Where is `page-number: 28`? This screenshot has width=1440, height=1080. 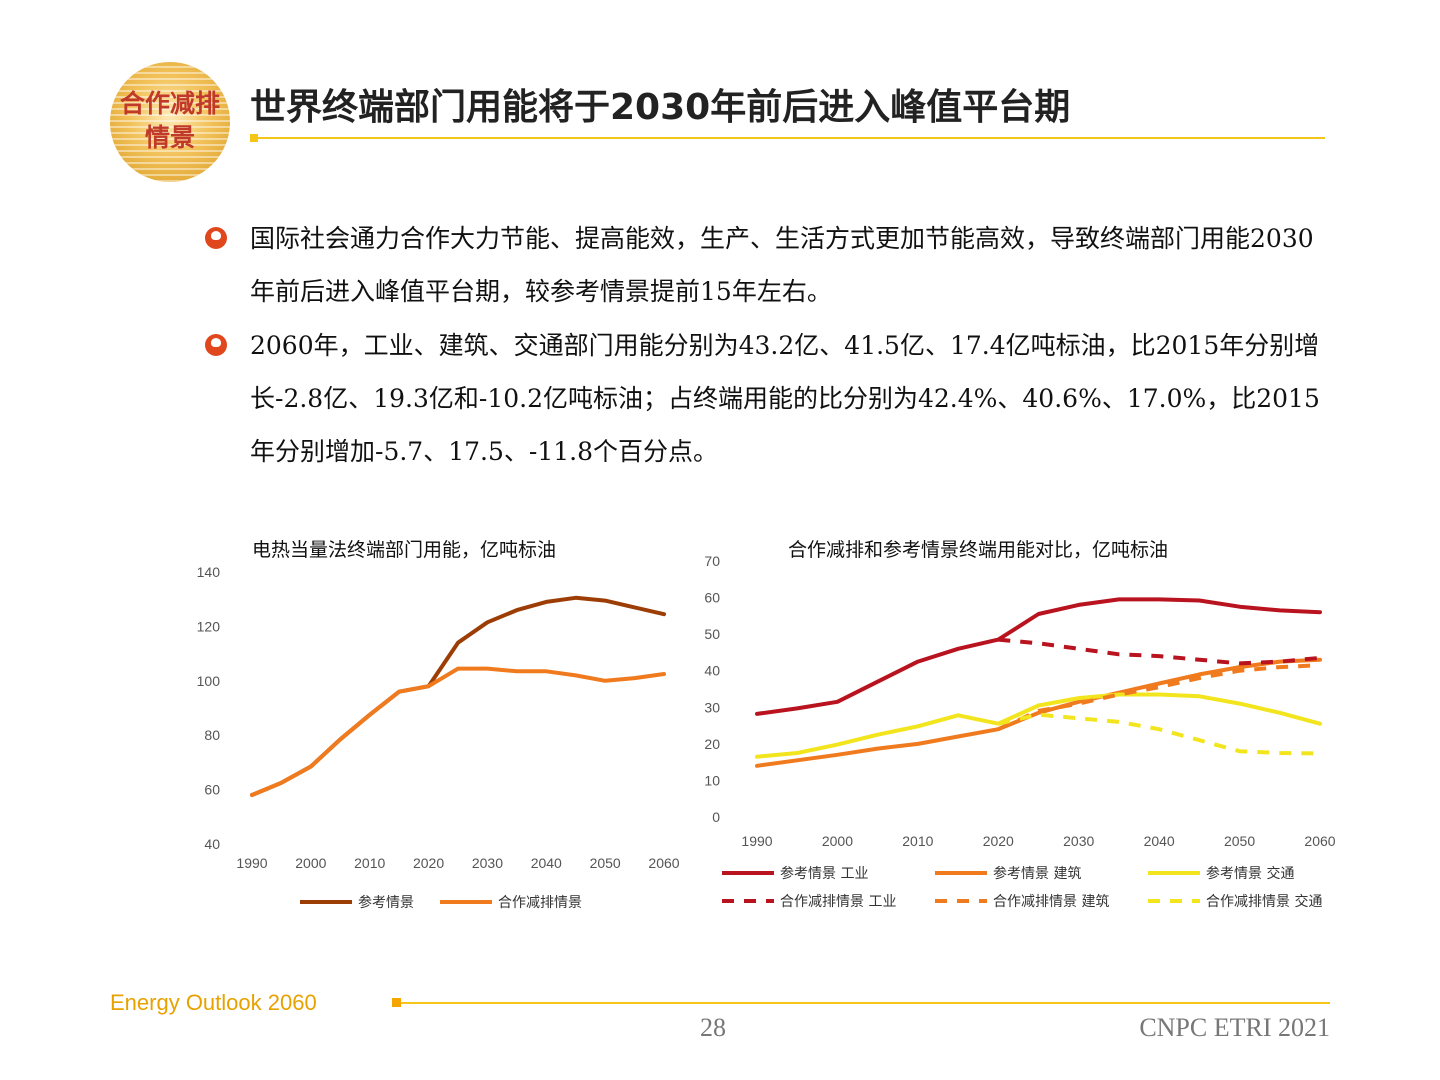 page-number: 28 is located at coordinates (713, 1027).